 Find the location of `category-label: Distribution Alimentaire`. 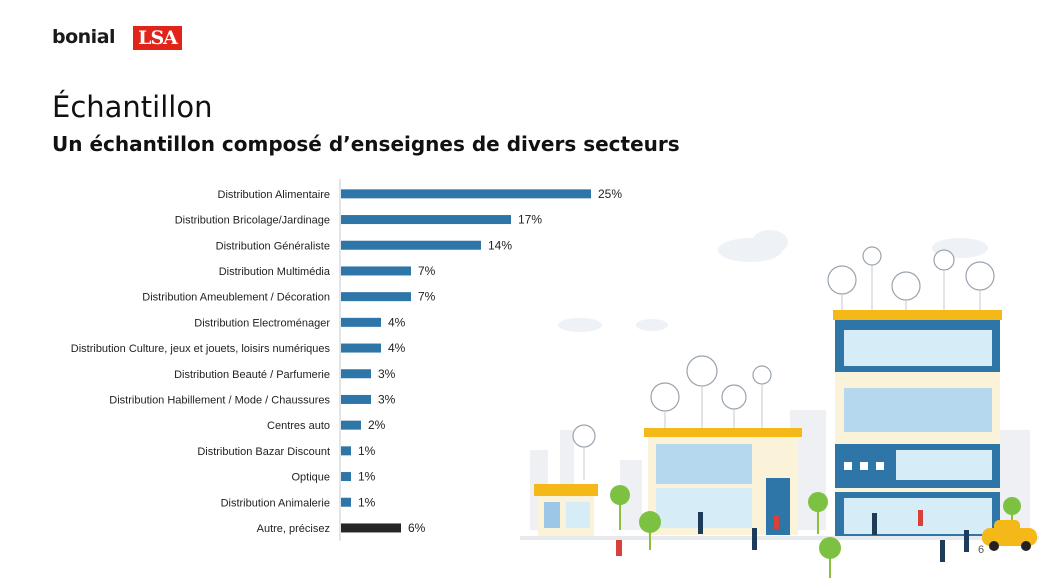

category-label: Distribution Alimentaire is located at coordinates (274, 195).